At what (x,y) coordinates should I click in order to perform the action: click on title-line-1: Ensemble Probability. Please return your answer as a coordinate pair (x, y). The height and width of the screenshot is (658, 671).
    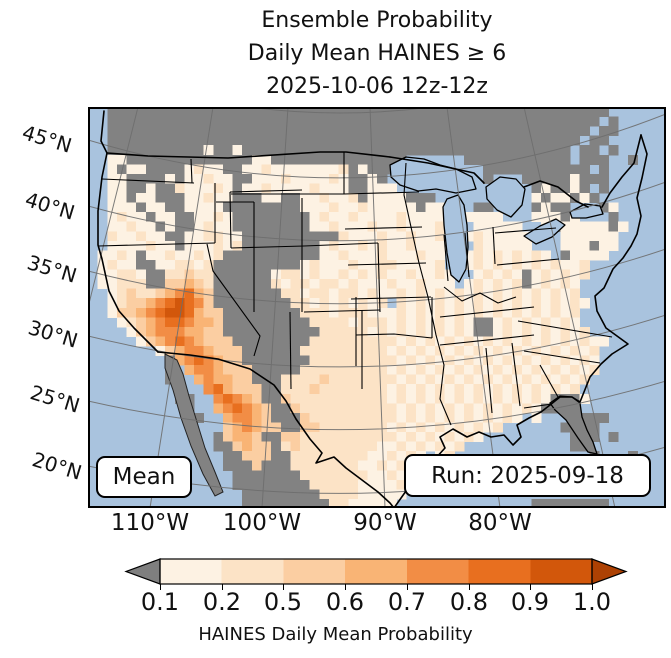
    Looking at the image, I should click on (377, 20).